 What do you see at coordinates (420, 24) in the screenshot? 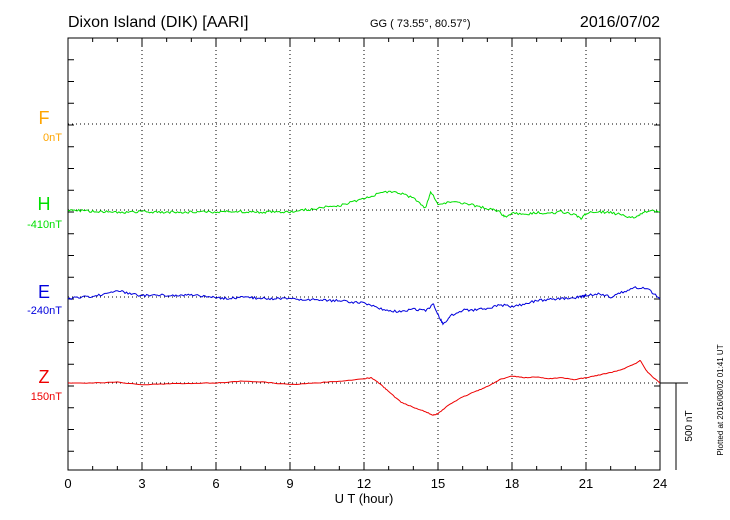
I see `geographic-coords: GG ( 73.55°, 80.57°)` at bounding box center [420, 24].